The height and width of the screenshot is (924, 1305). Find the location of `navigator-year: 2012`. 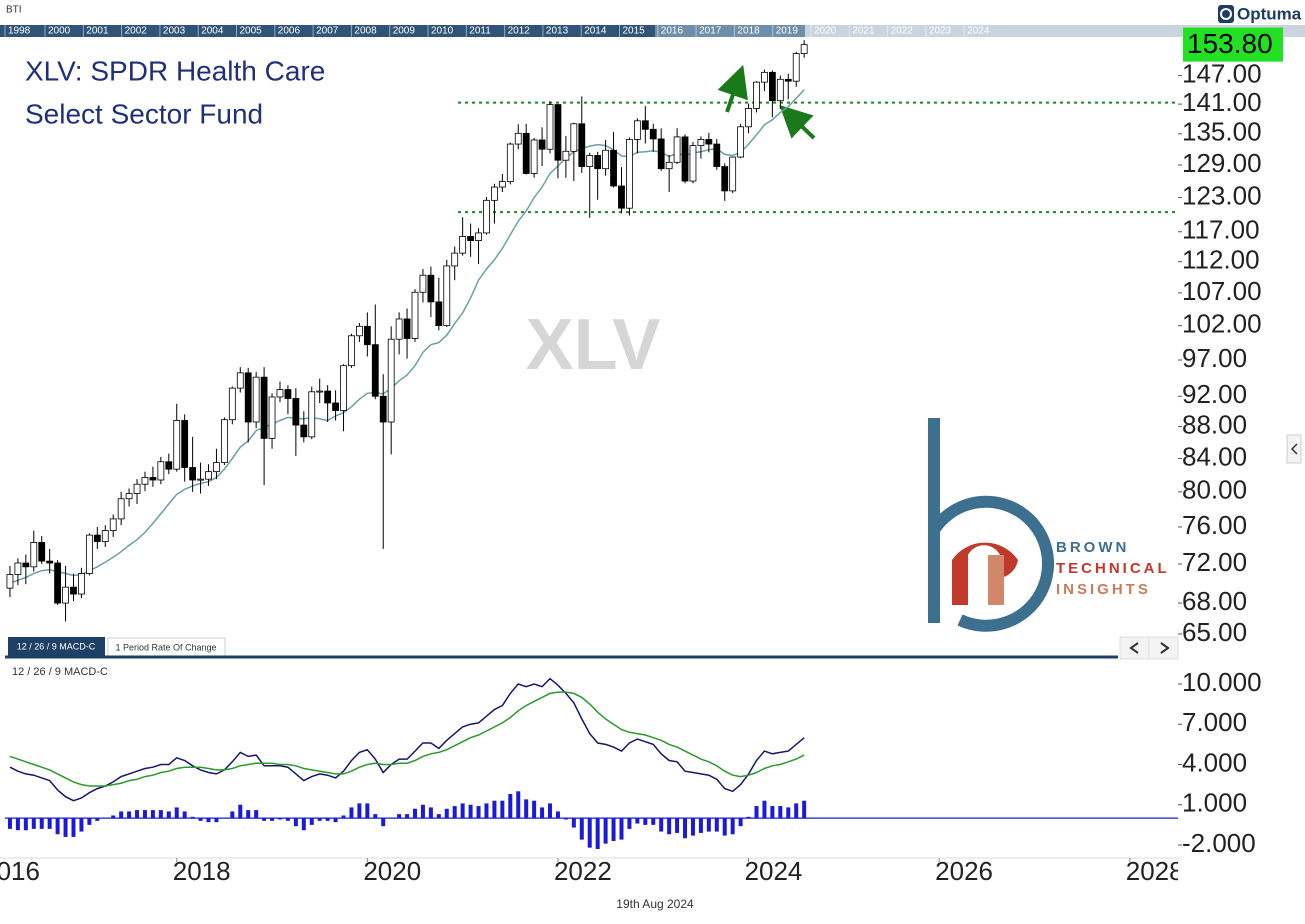

navigator-year: 2012 is located at coordinates (519, 31).